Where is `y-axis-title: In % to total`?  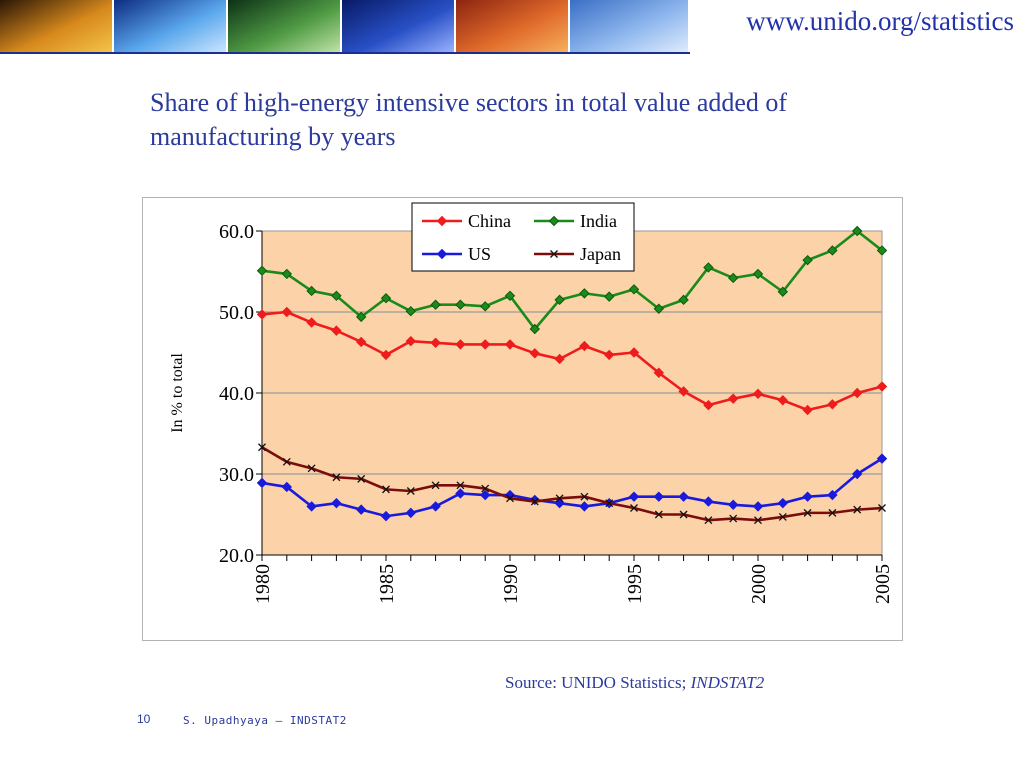
y-axis-title: In % to total is located at coordinates (177, 393).